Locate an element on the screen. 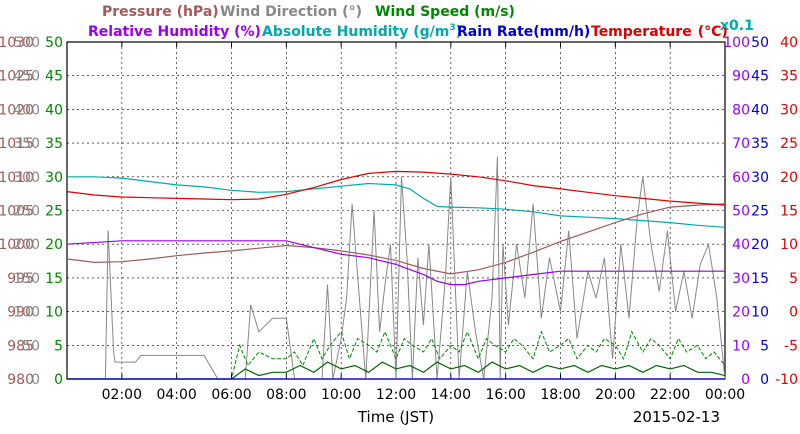  multiplier-label: x0.1 is located at coordinates (737, 26).